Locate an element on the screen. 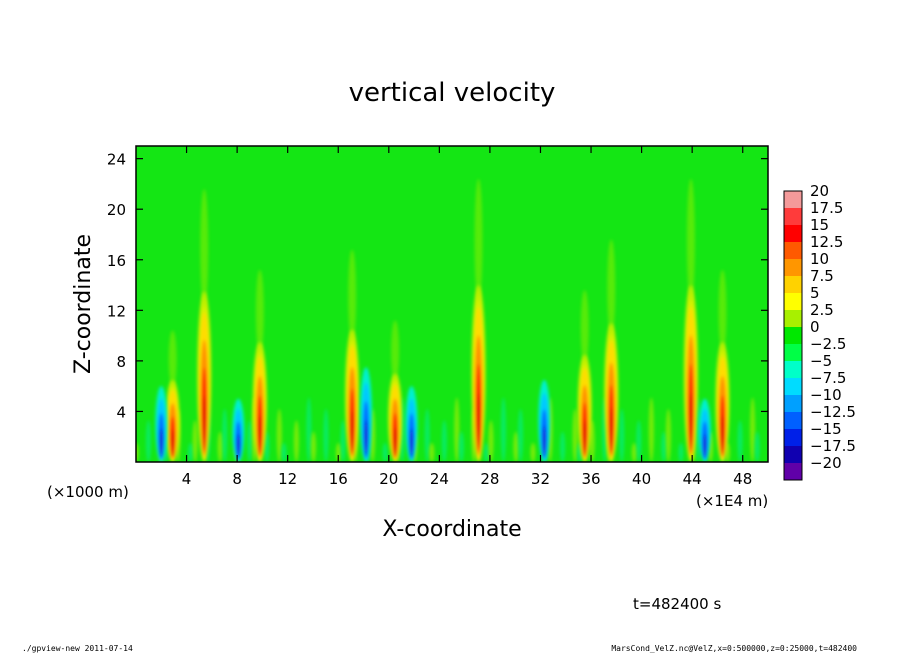 The image size is (904, 654). colorbar-label: −5 is located at coordinates (821, 361).